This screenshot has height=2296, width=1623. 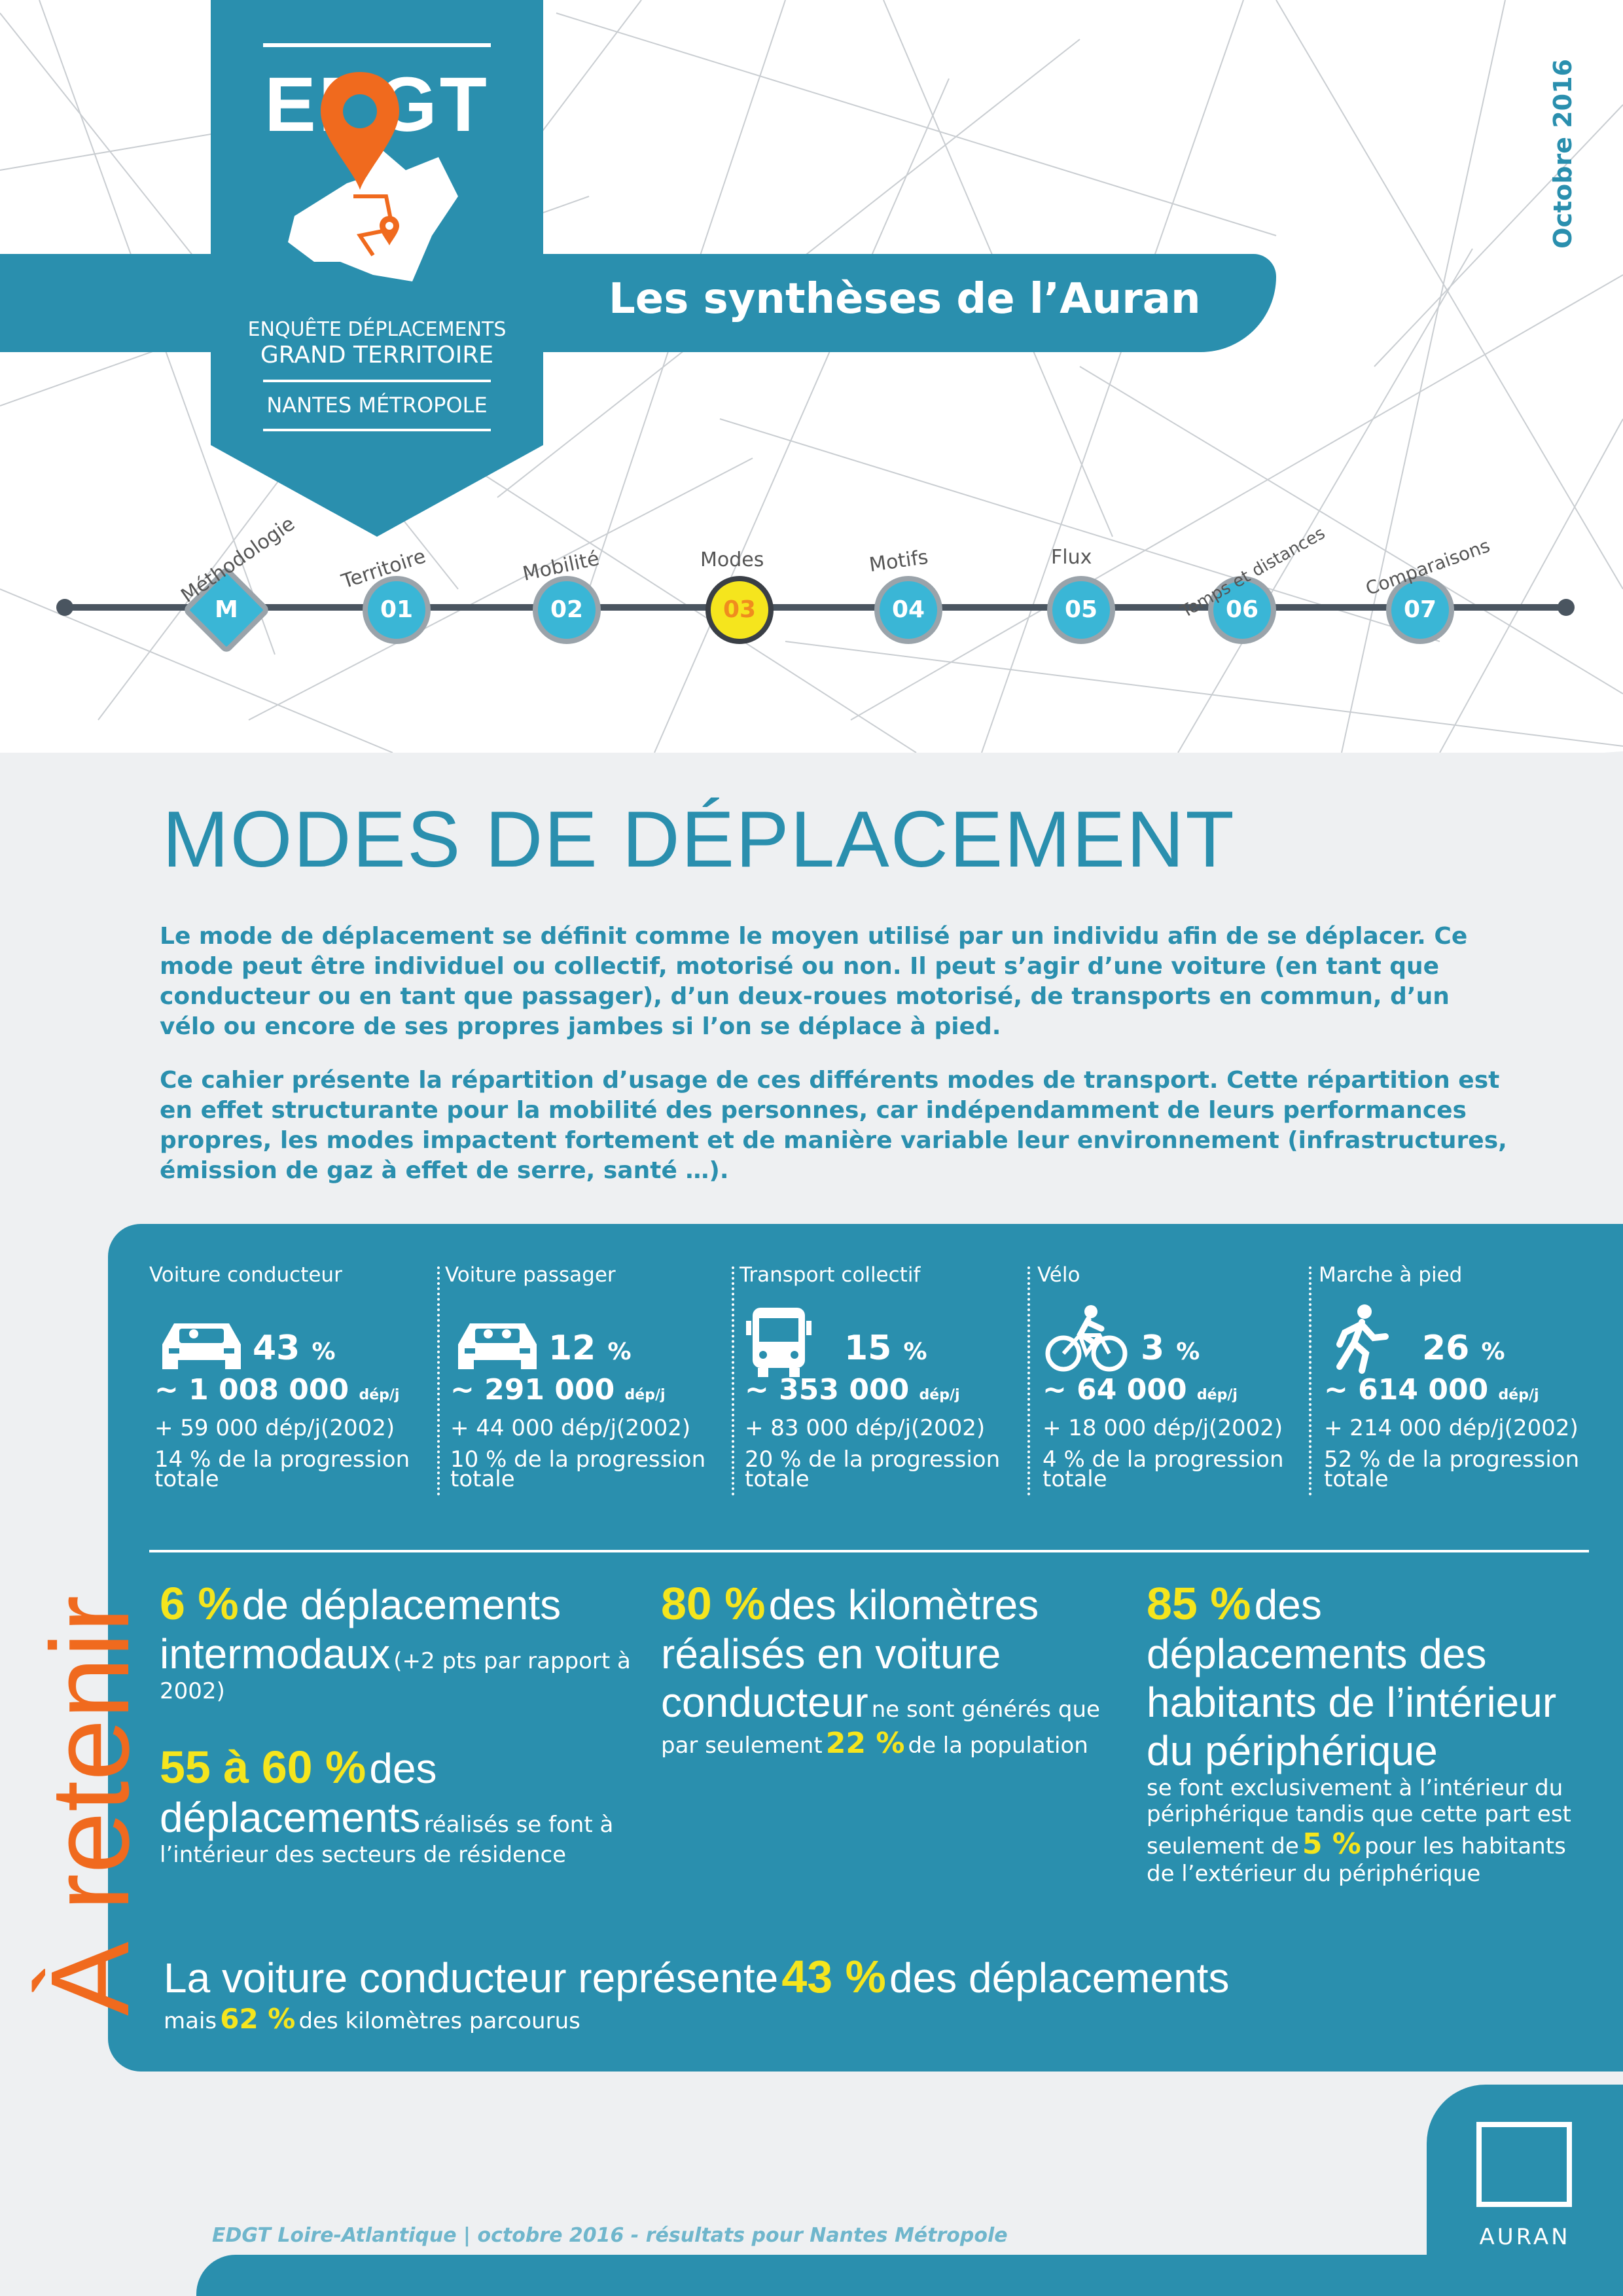 I want to click on timeline-node-temps-distances: 06, so click(x=1242, y=610).